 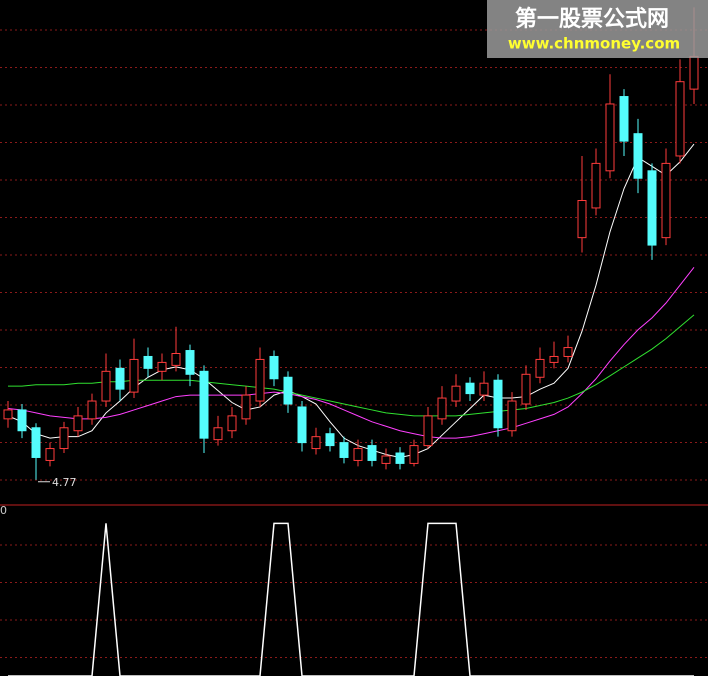 What do you see at coordinates (3, 510) in the screenshot?
I see `indicator-label: 0` at bounding box center [3, 510].